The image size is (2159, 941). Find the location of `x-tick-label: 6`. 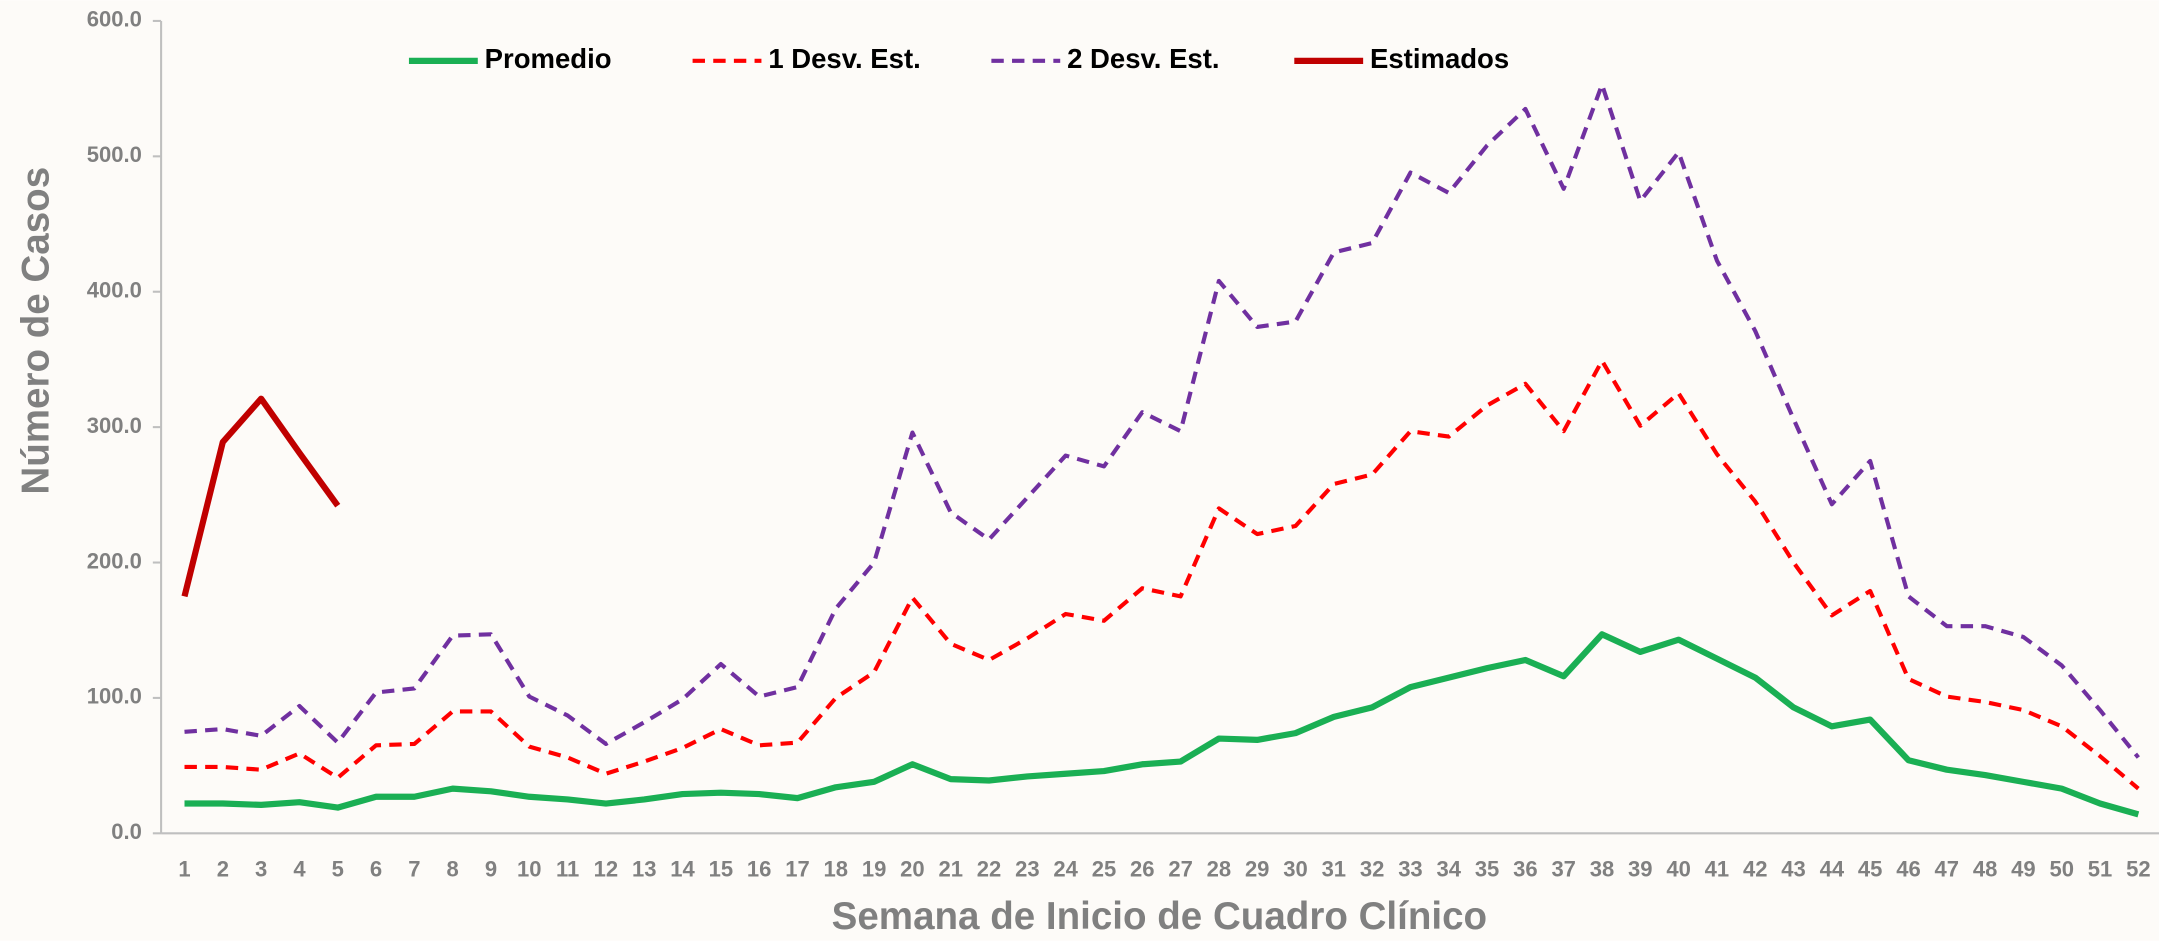

x-tick-label: 6 is located at coordinates (376, 868).